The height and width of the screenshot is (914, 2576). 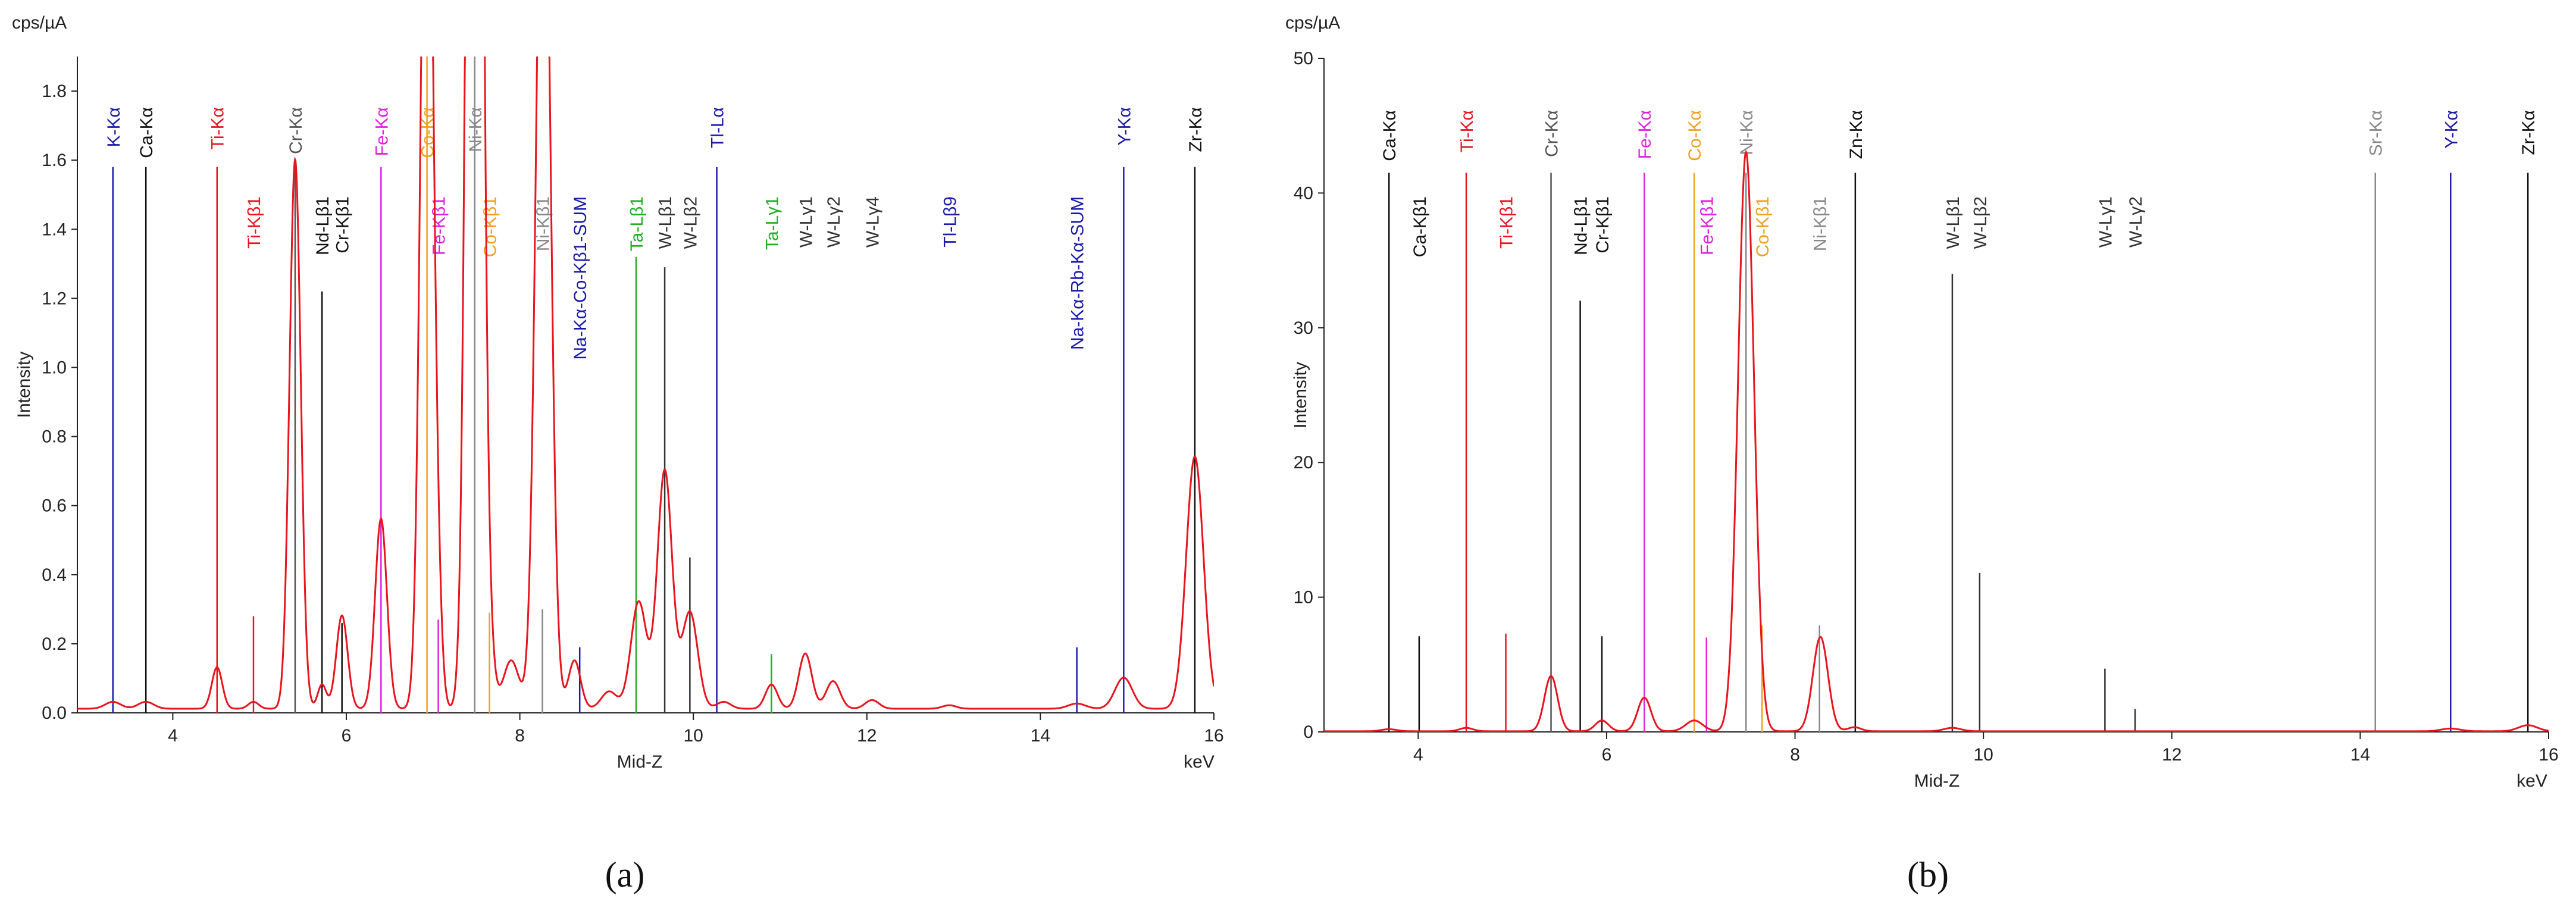 What do you see at coordinates (1303, 193) in the screenshot?
I see `y-tick-label: 40` at bounding box center [1303, 193].